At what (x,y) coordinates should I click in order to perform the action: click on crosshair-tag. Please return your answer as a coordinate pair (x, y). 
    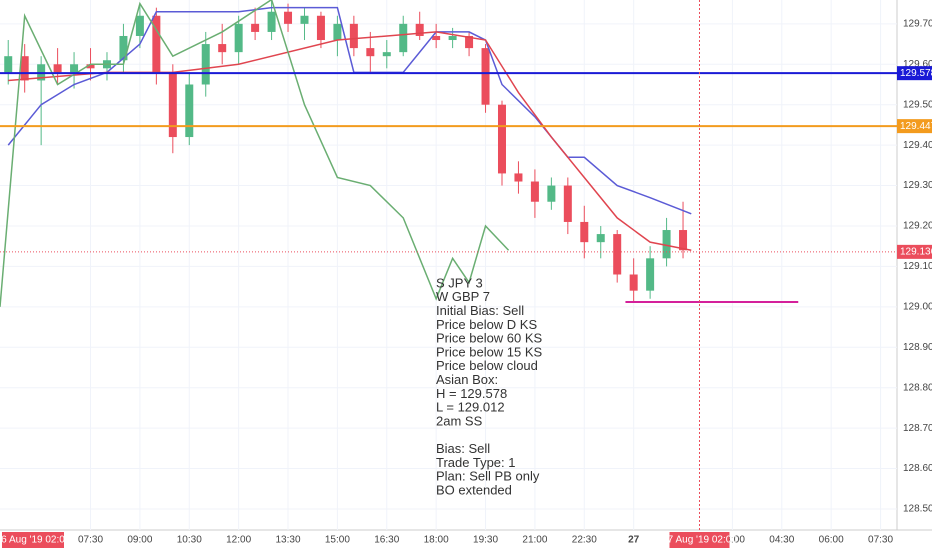
    Looking at the image, I should click on (699, 540).